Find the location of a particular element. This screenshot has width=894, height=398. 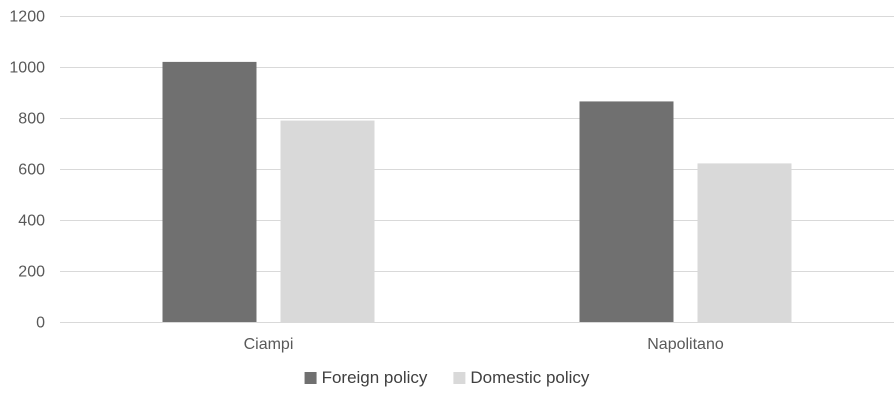

bar-domestic-policy-napolitano is located at coordinates (744, 242).